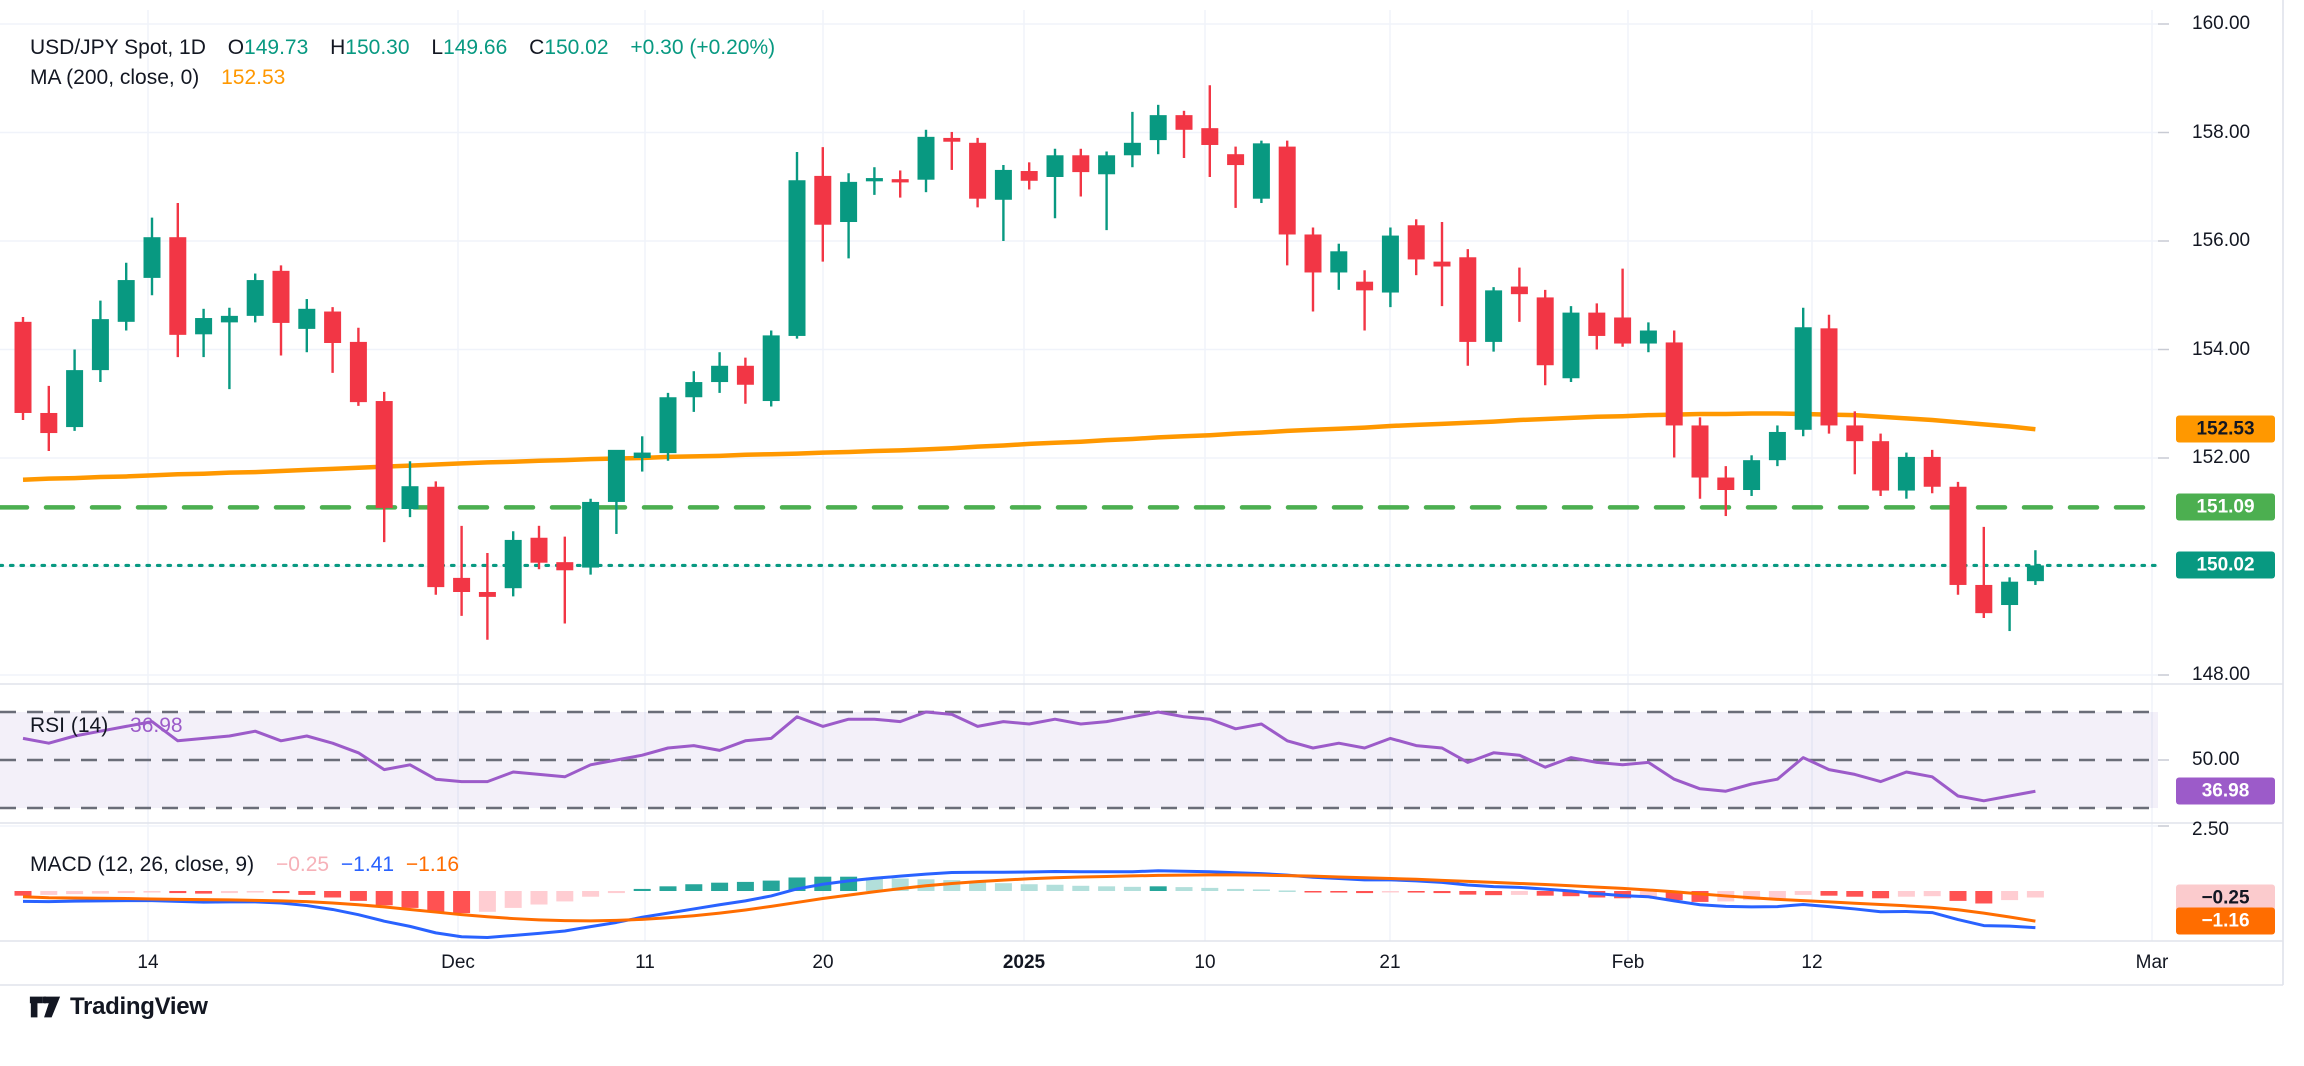  I want to click on axis-badge-36.98: 36.98, so click(2225, 791).